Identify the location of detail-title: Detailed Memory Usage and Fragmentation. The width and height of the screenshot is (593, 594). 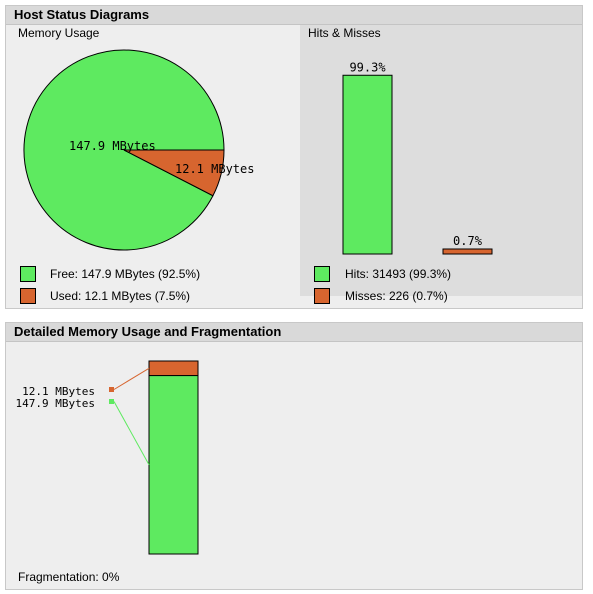
(294, 332).